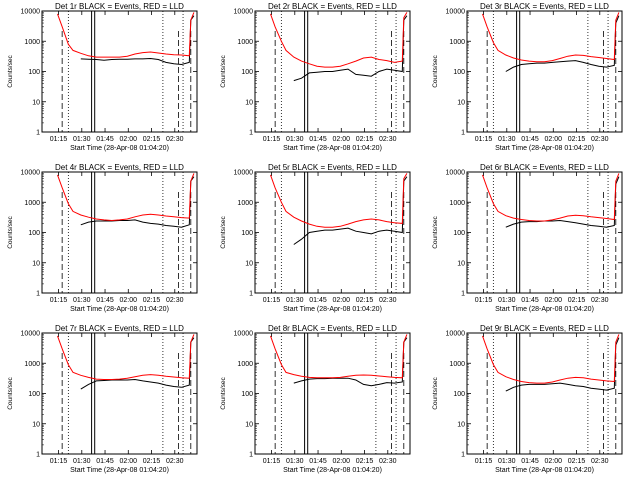 This screenshot has width=640, height=480. Describe the element at coordinates (544, 6) in the screenshot. I see `panel-title: Det 3r BLACK = Events, RED = LLD` at that location.